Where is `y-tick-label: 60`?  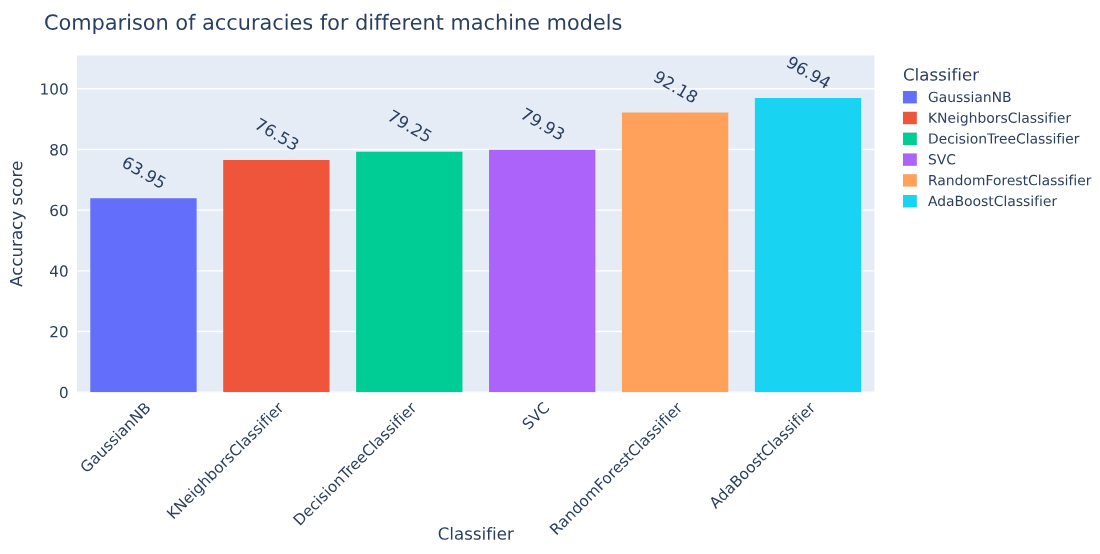
y-tick-label: 60 is located at coordinates (59, 210).